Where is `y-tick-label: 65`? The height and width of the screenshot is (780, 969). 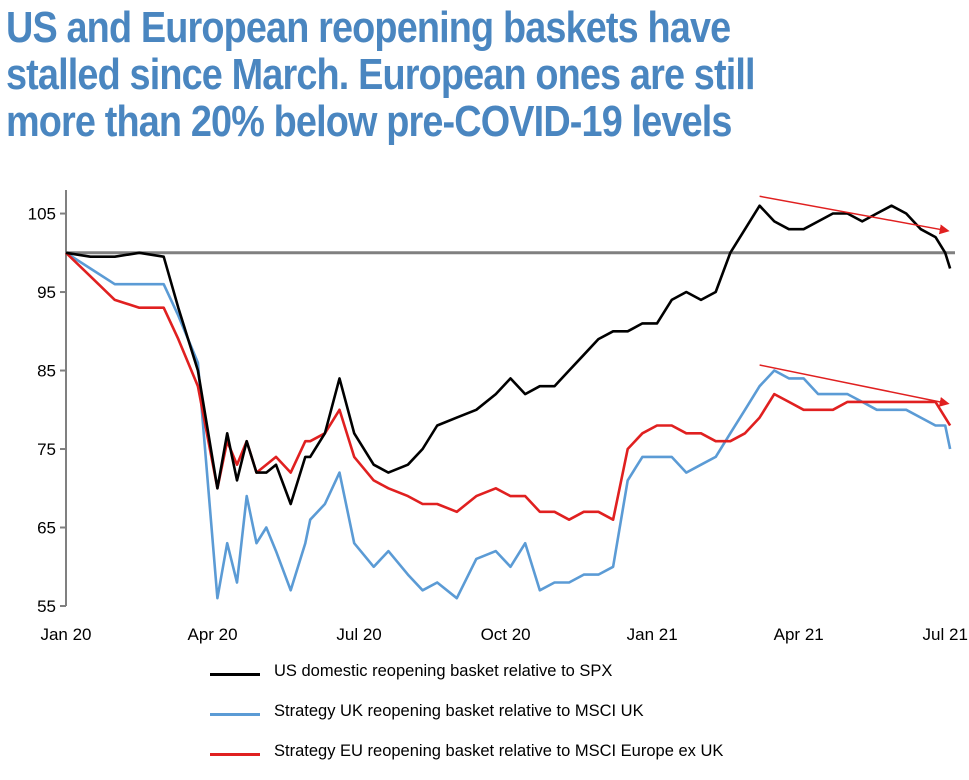
y-tick-label: 65 is located at coordinates (46, 528).